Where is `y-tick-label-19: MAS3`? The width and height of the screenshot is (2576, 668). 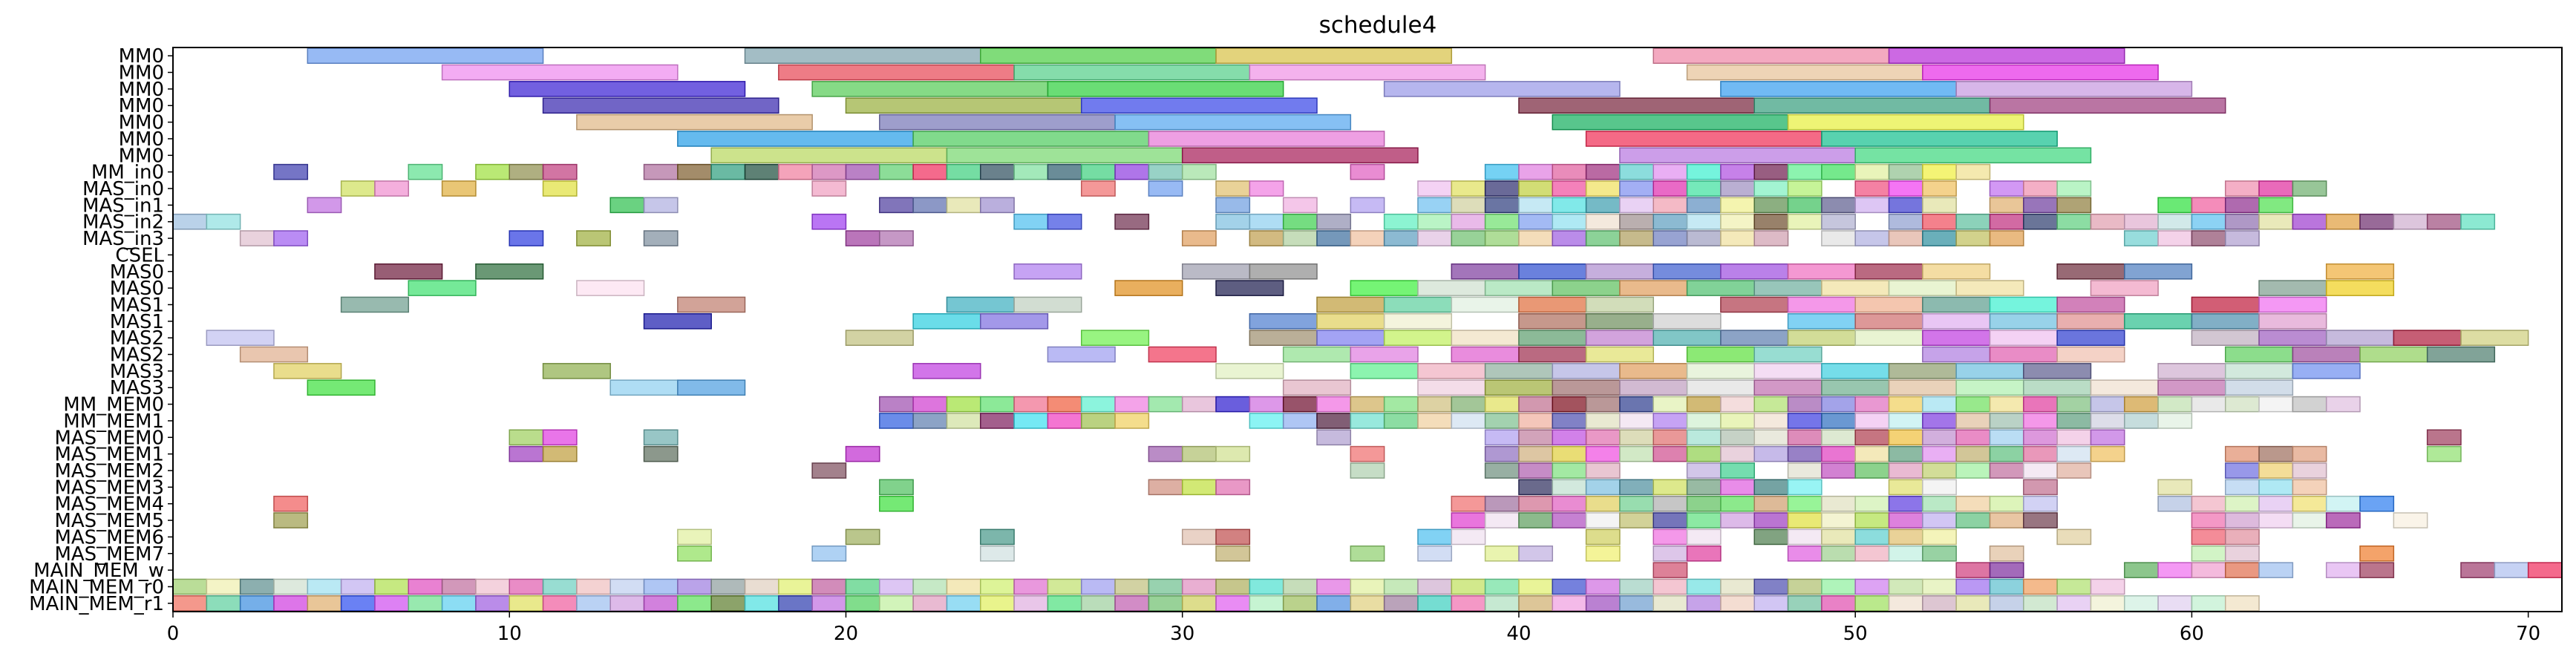
y-tick-label-19: MAS3 is located at coordinates (137, 372).